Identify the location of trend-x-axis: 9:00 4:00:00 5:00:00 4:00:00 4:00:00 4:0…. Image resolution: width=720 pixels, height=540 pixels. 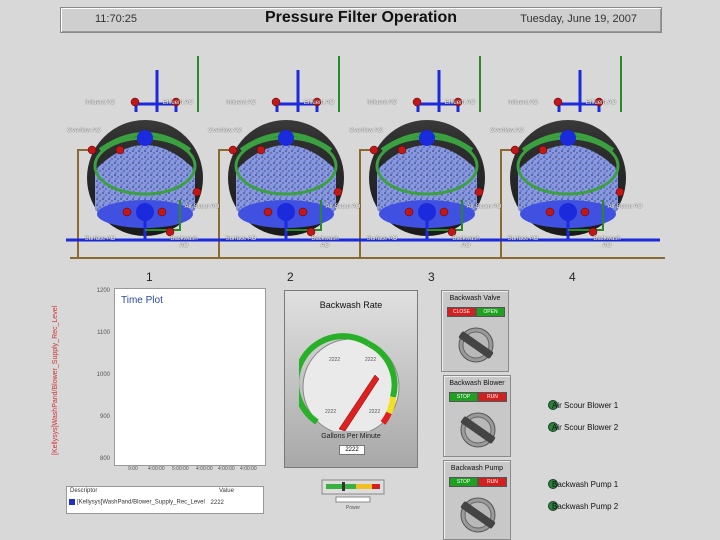
(190, 471).